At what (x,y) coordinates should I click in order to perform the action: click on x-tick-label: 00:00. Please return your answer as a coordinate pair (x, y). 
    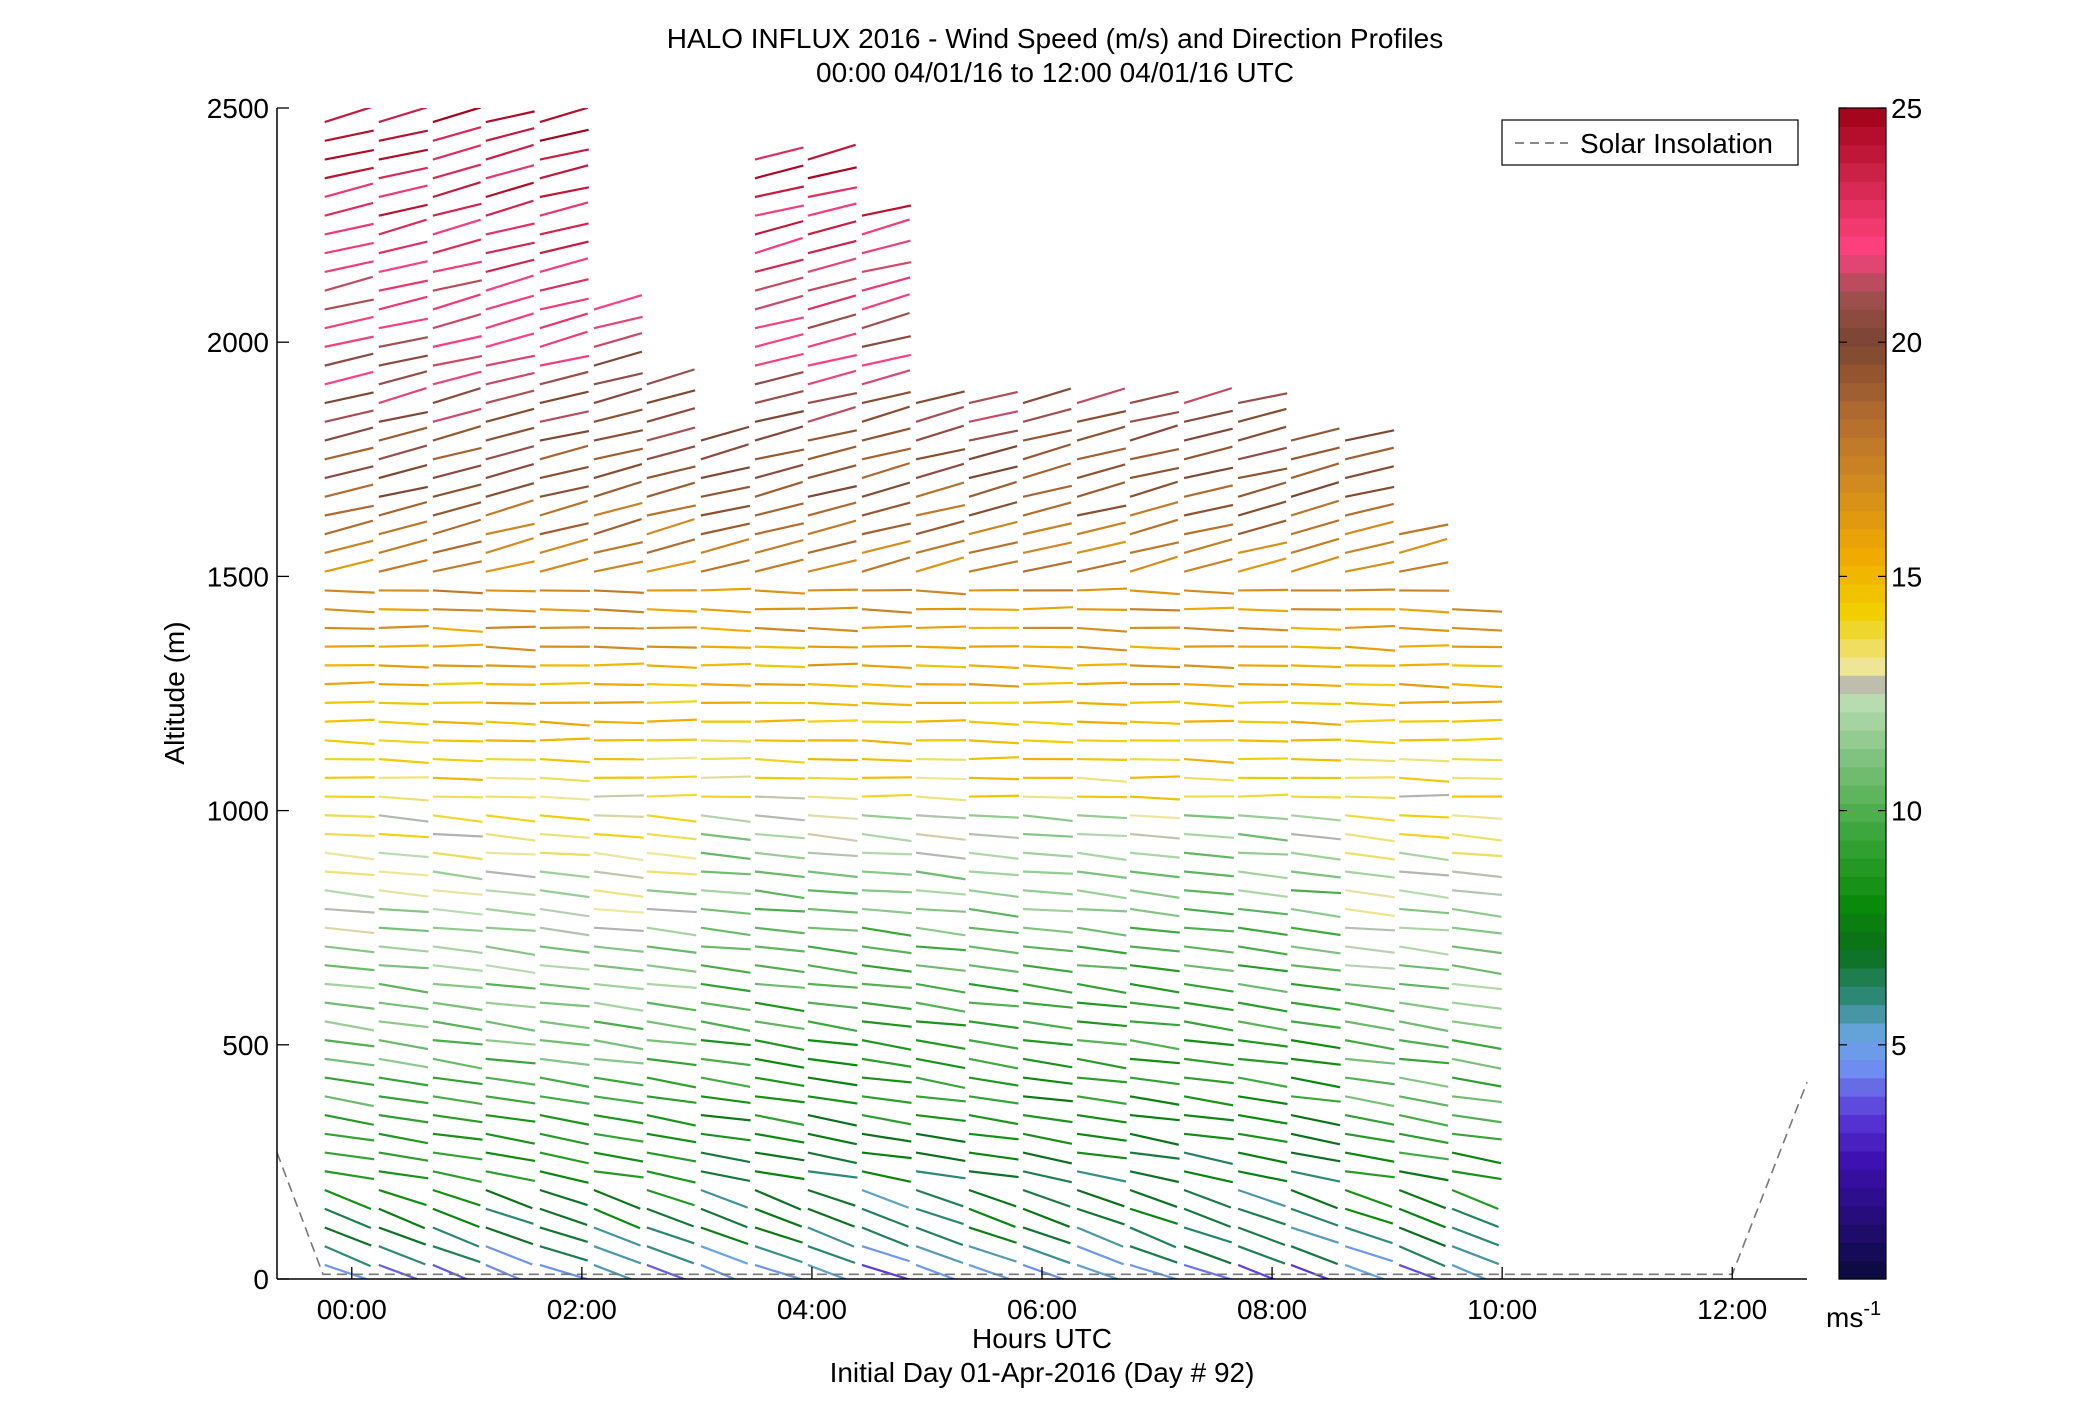
    Looking at the image, I should click on (352, 1309).